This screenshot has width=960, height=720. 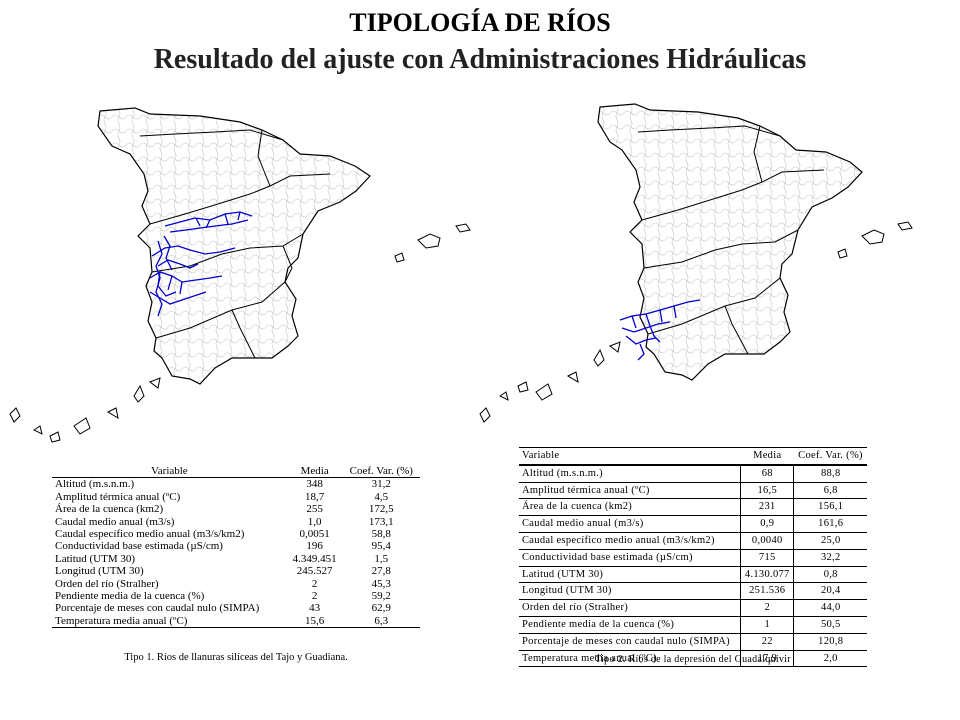 I want to click on table-row: Caudal medio anual (m3/s) 0,9 161,6, so click(x=693, y=524).